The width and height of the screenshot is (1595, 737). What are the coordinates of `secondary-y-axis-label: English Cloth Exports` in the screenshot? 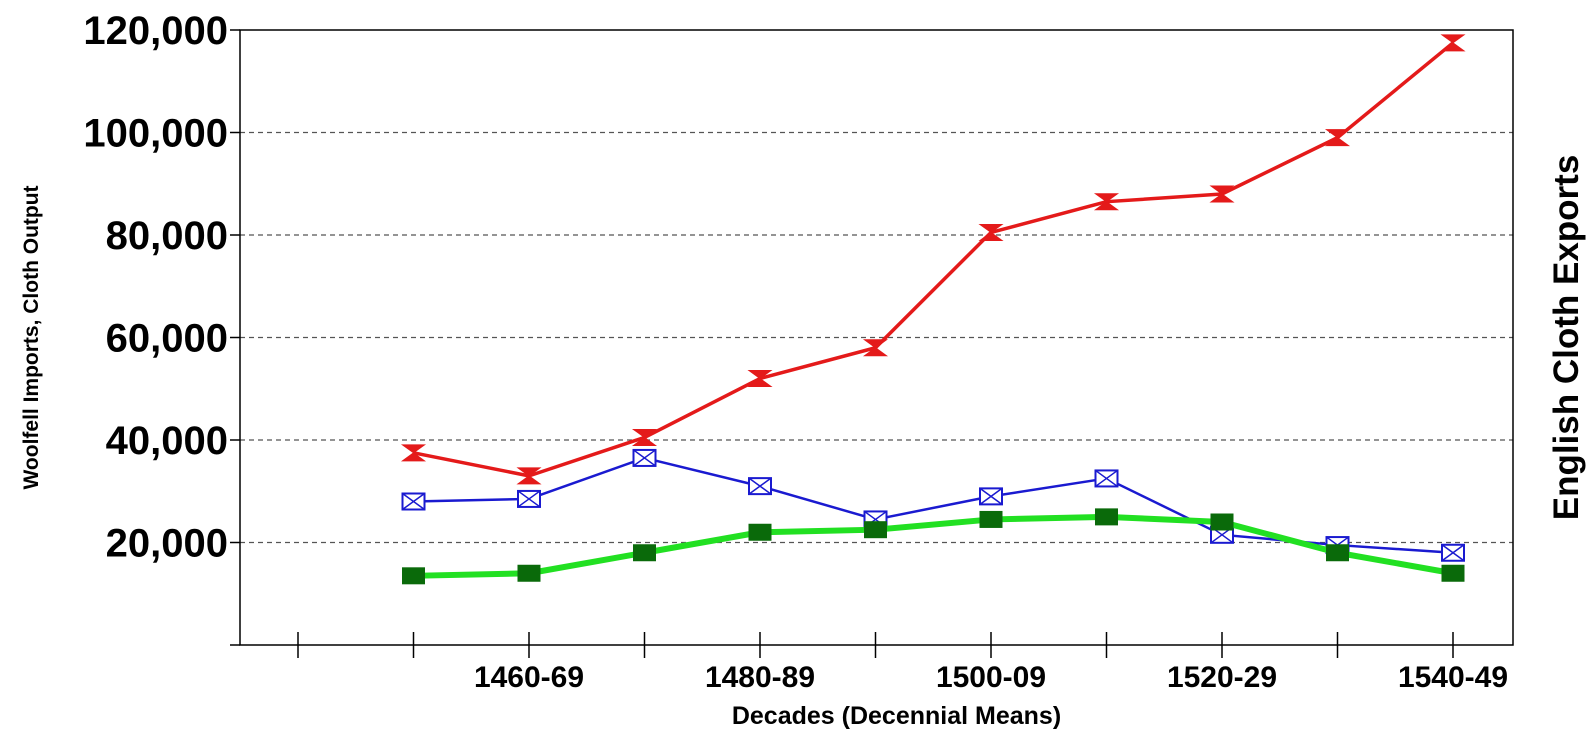 It's located at (1566, 338).